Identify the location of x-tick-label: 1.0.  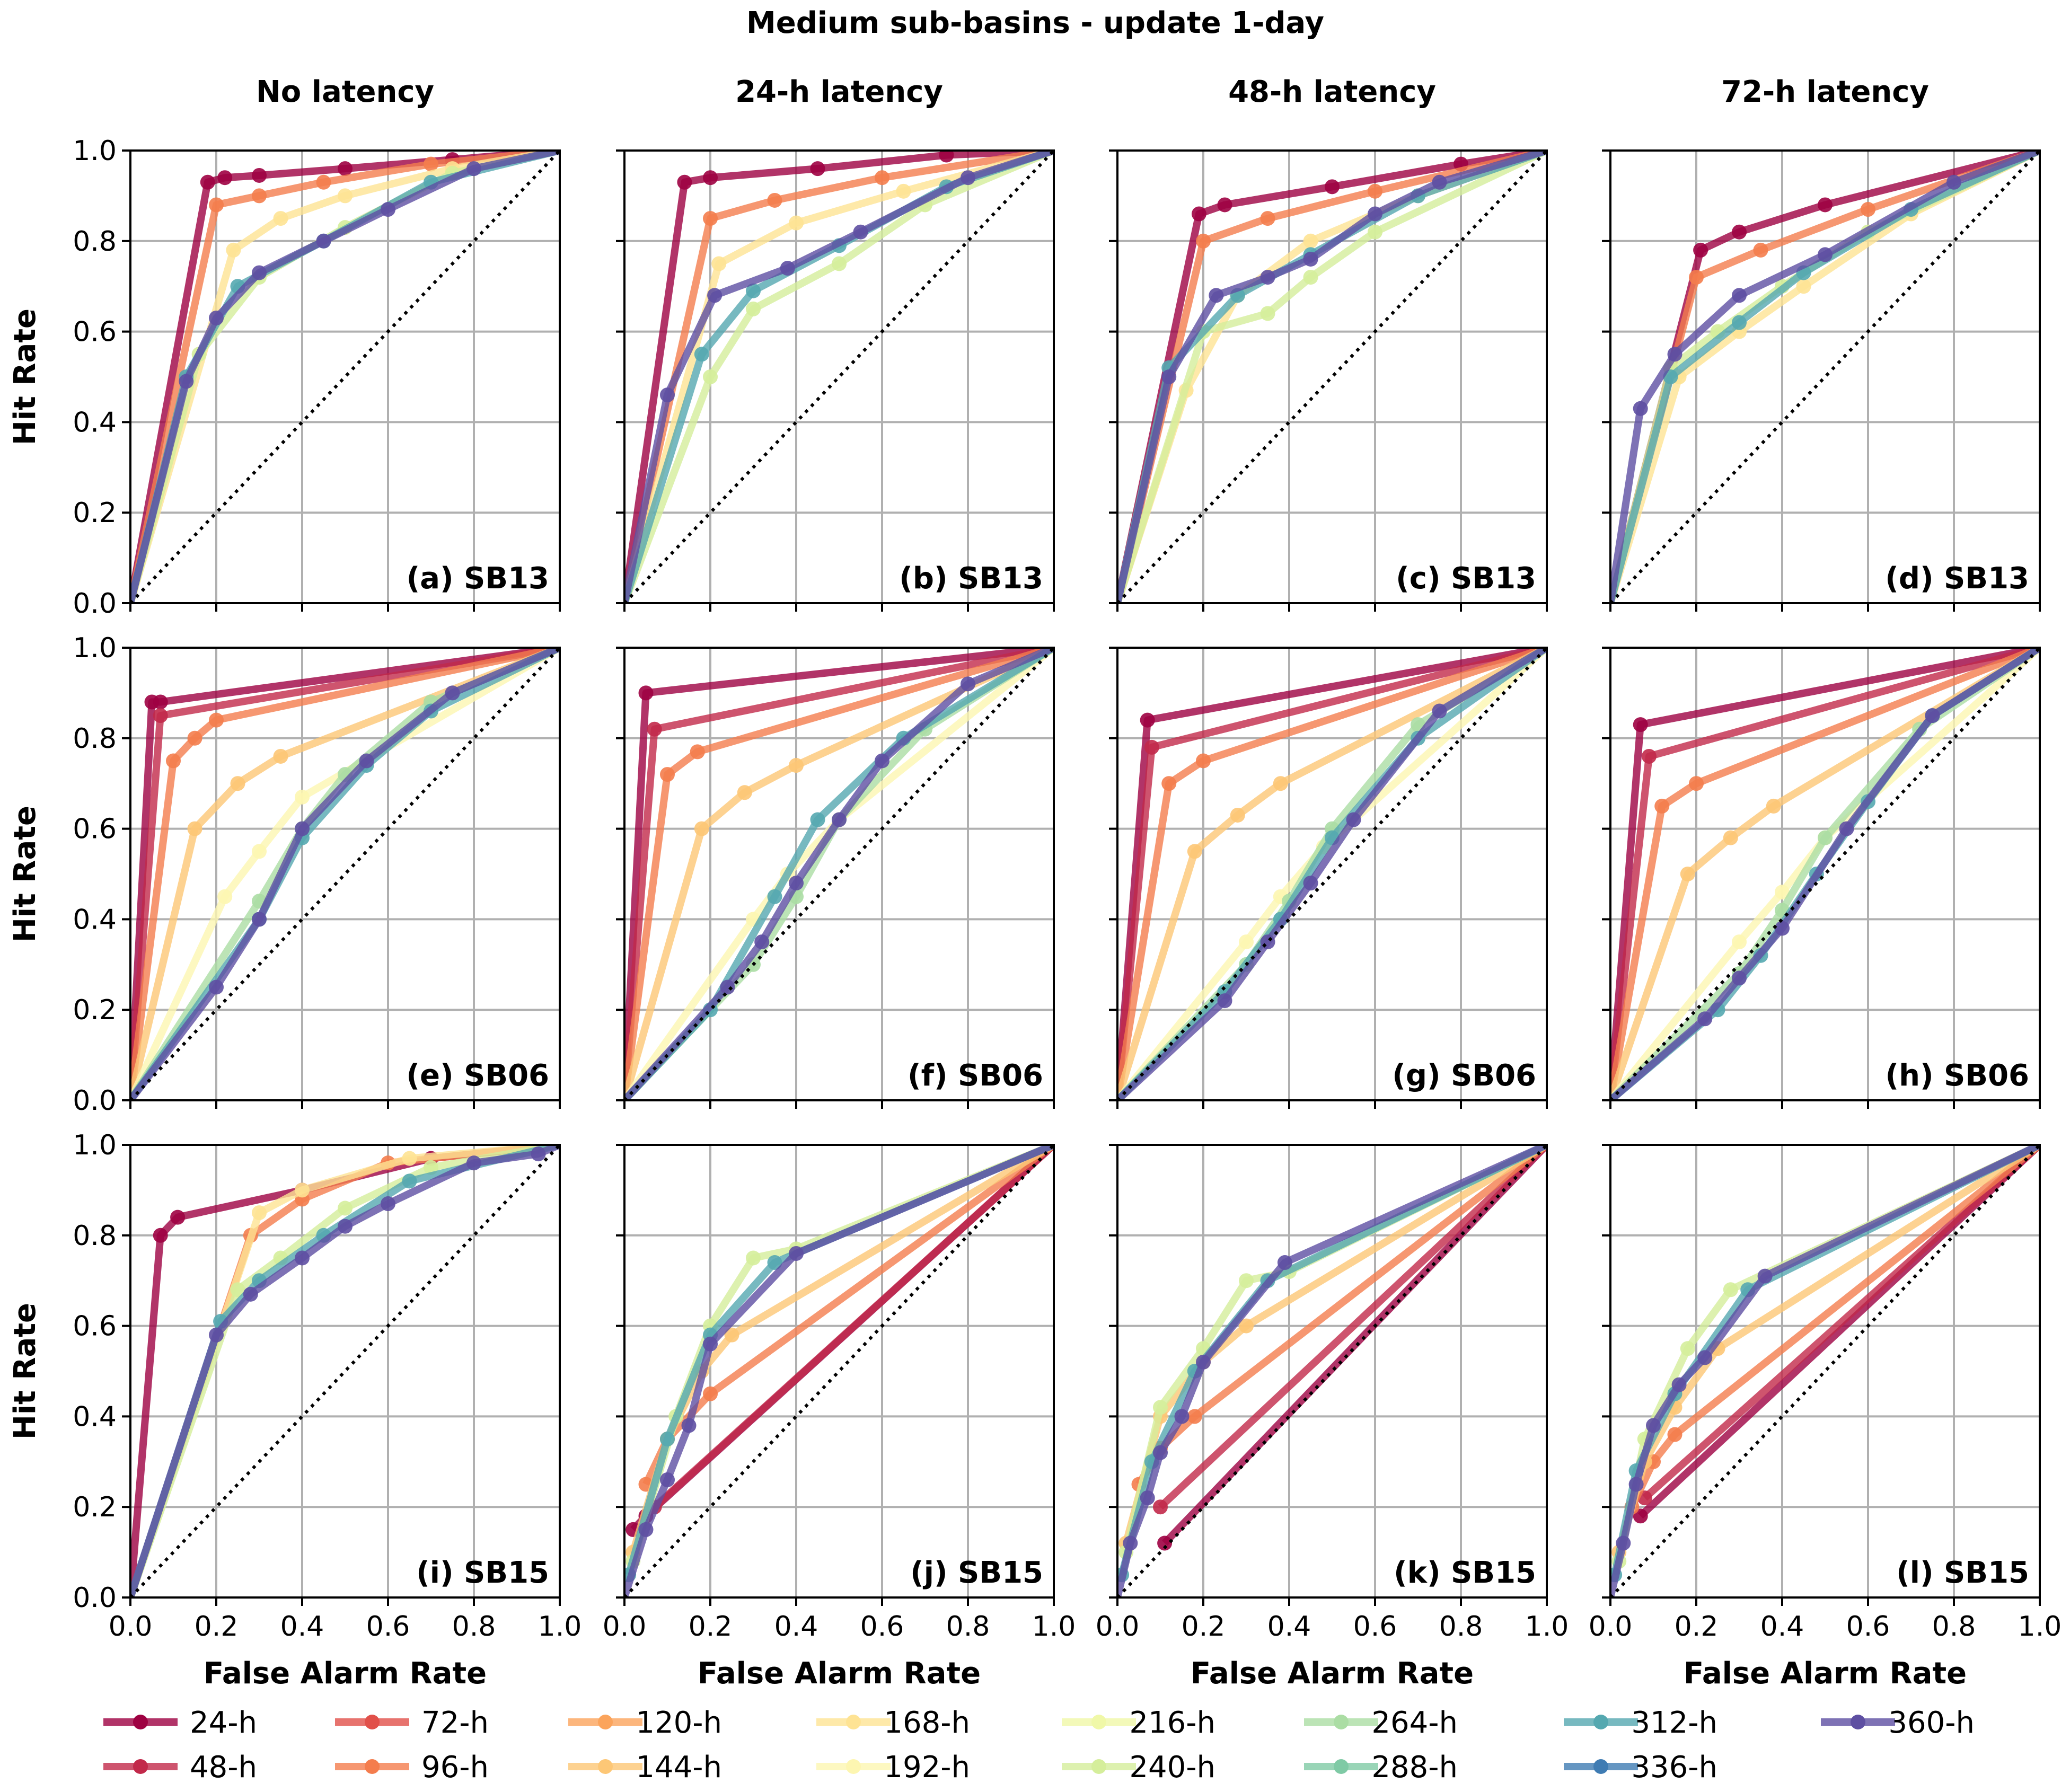
(2040, 1627).